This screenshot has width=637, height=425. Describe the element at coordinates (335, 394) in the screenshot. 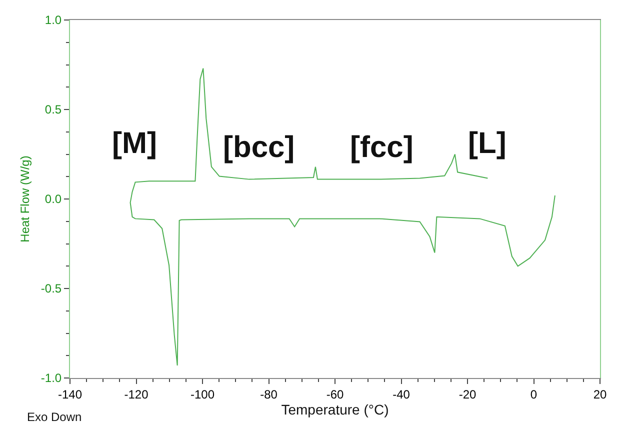

I see `x-tick-label: -60` at that location.